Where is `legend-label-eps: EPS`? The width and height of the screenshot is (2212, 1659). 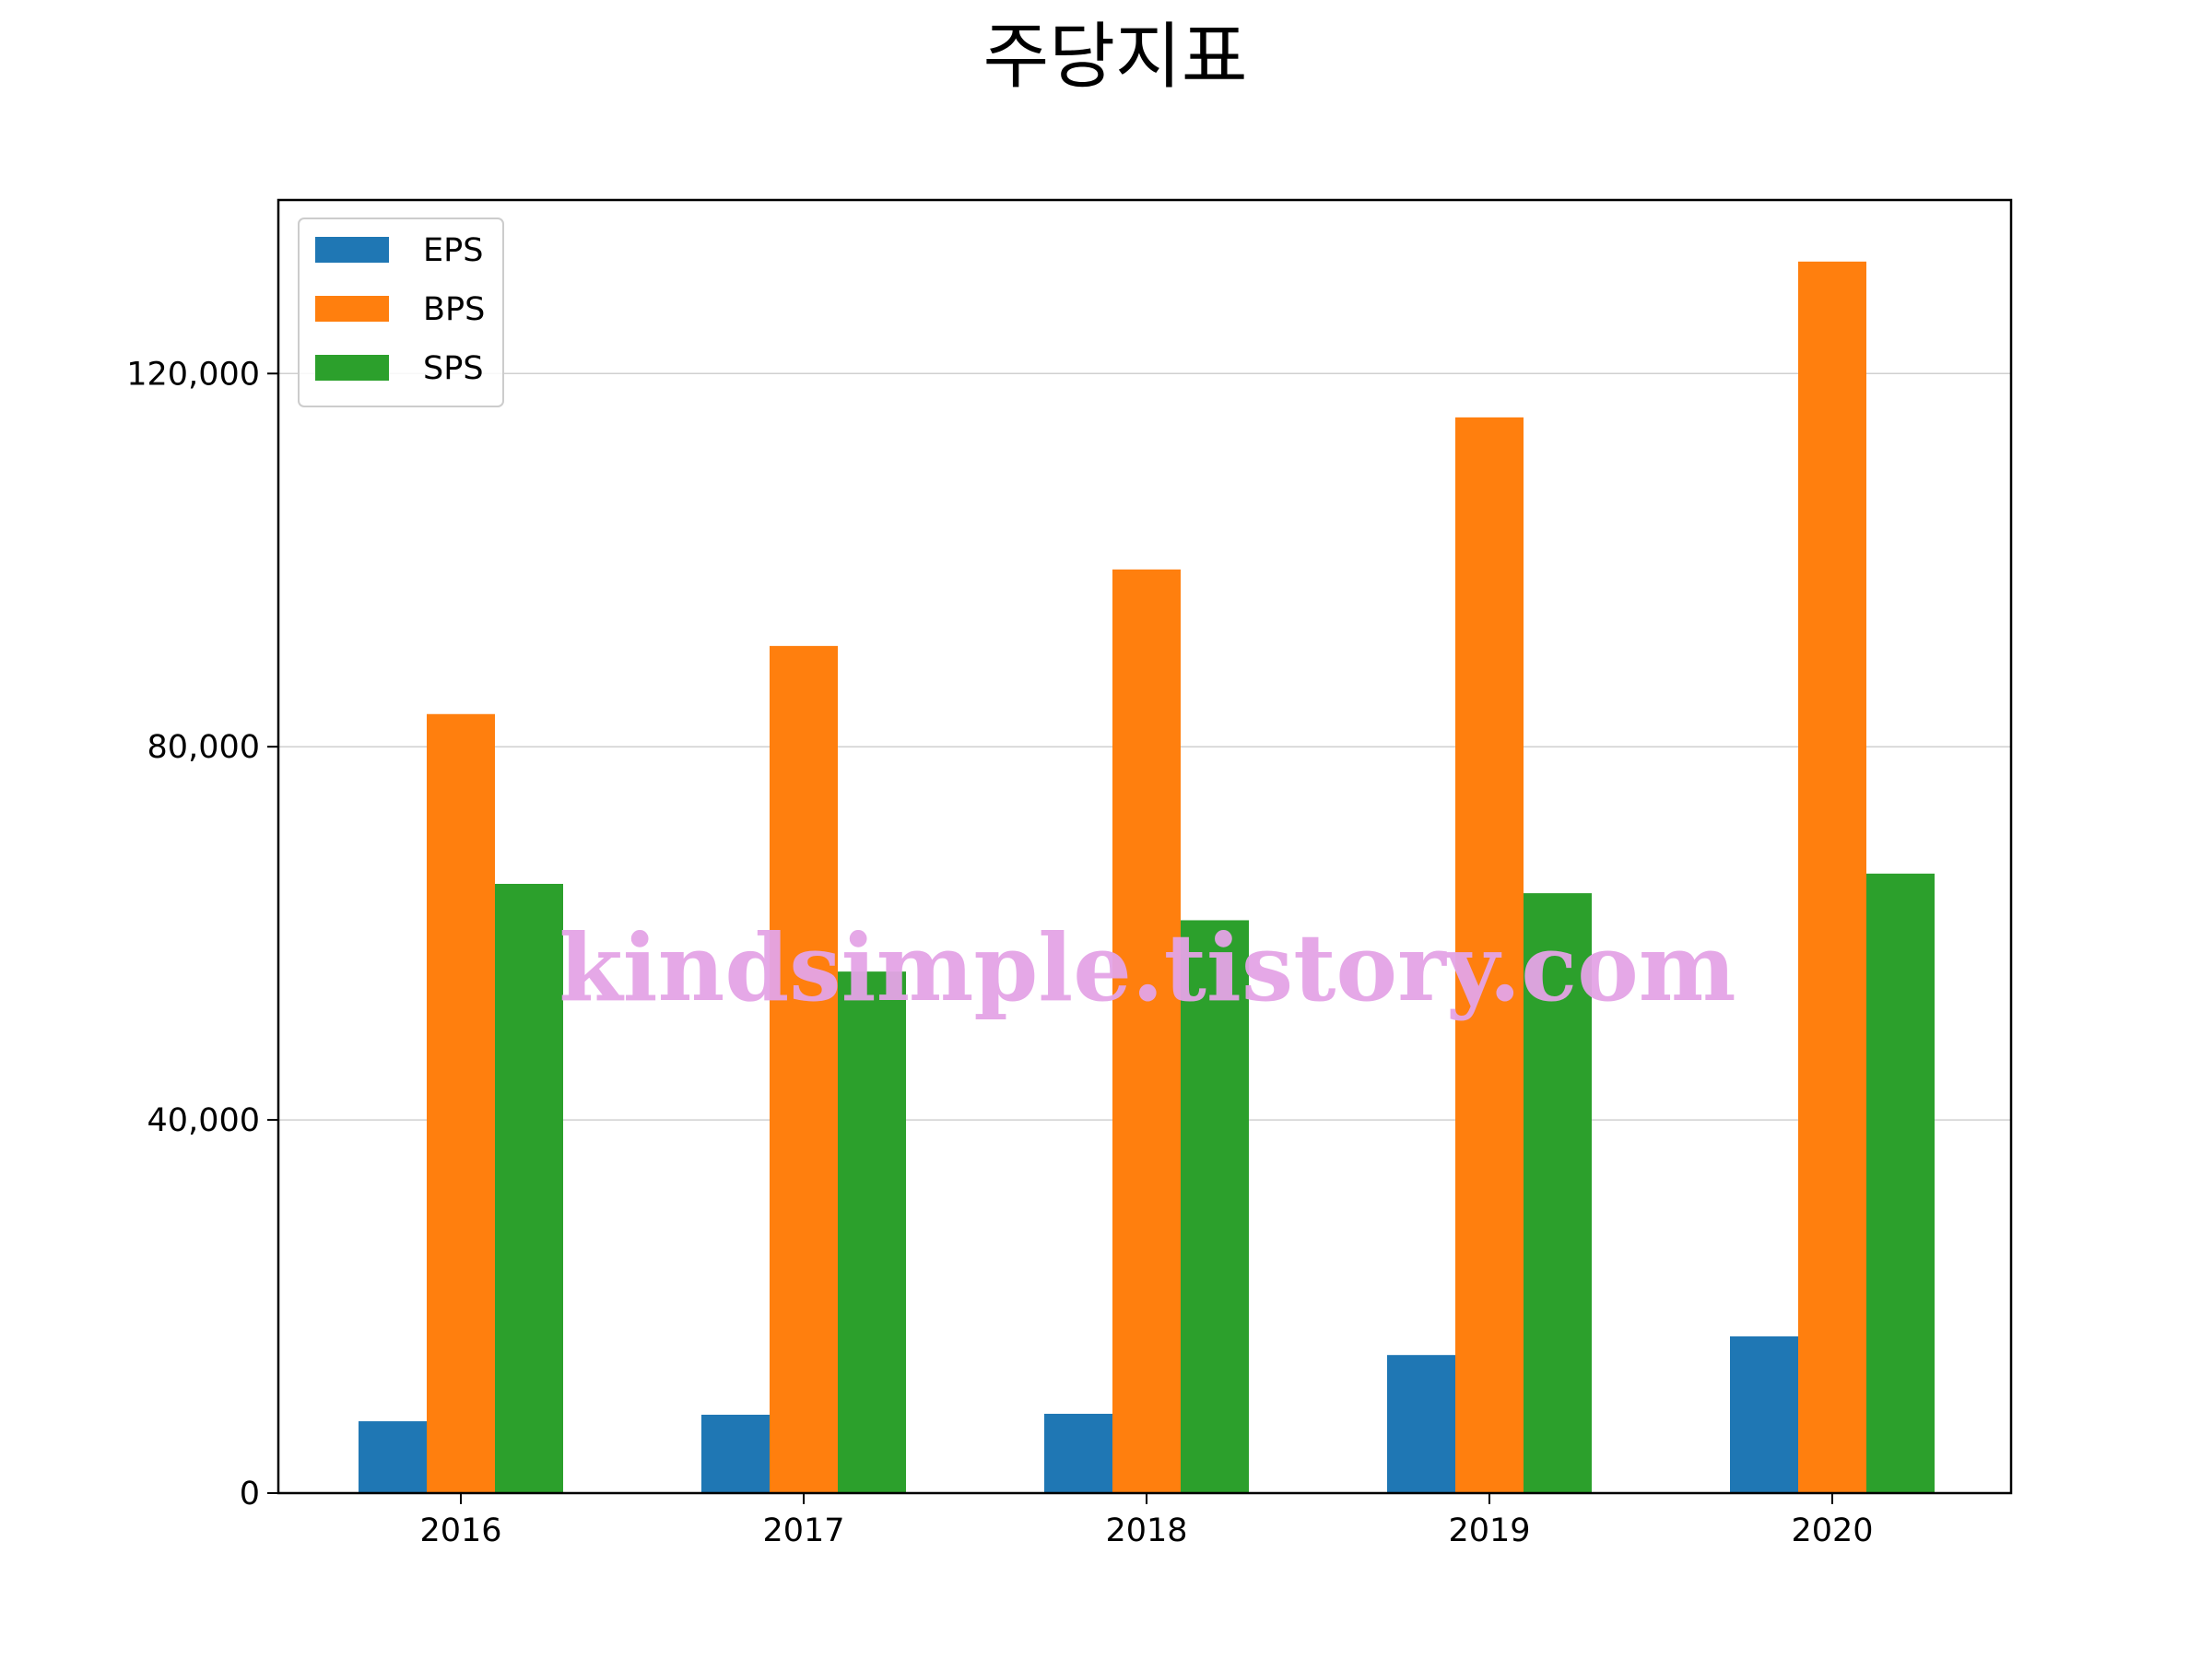
legend-label-eps: EPS is located at coordinates (453, 250).